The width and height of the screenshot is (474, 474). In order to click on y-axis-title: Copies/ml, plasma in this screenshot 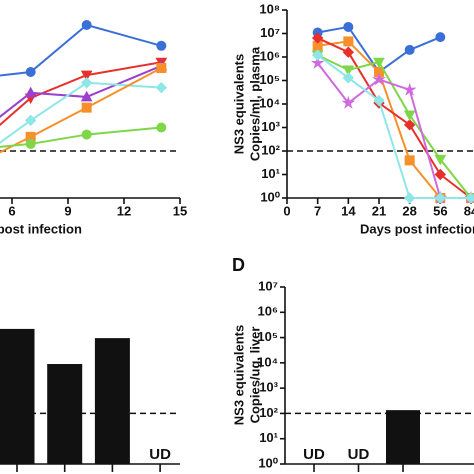, I will do `click(254, 103)`.